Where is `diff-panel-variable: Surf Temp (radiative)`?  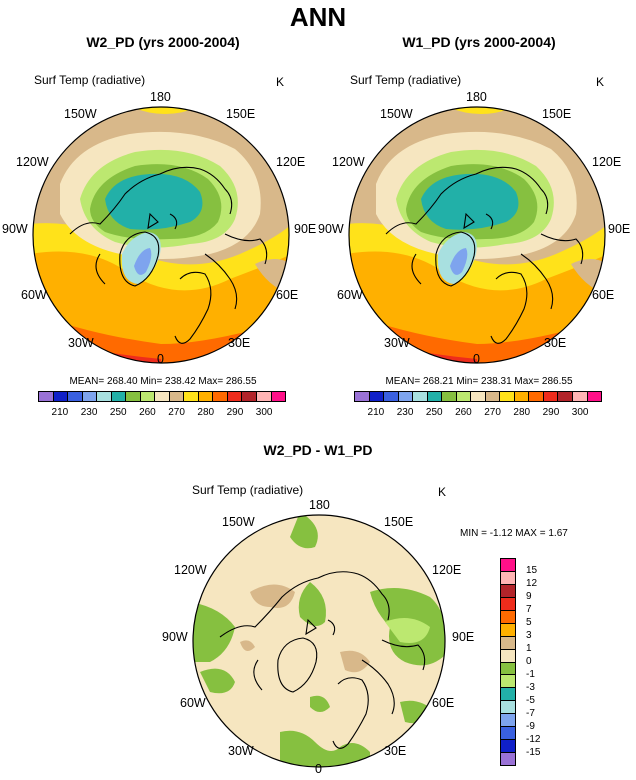 diff-panel-variable: Surf Temp (radiative) is located at coordinates (248, 490).